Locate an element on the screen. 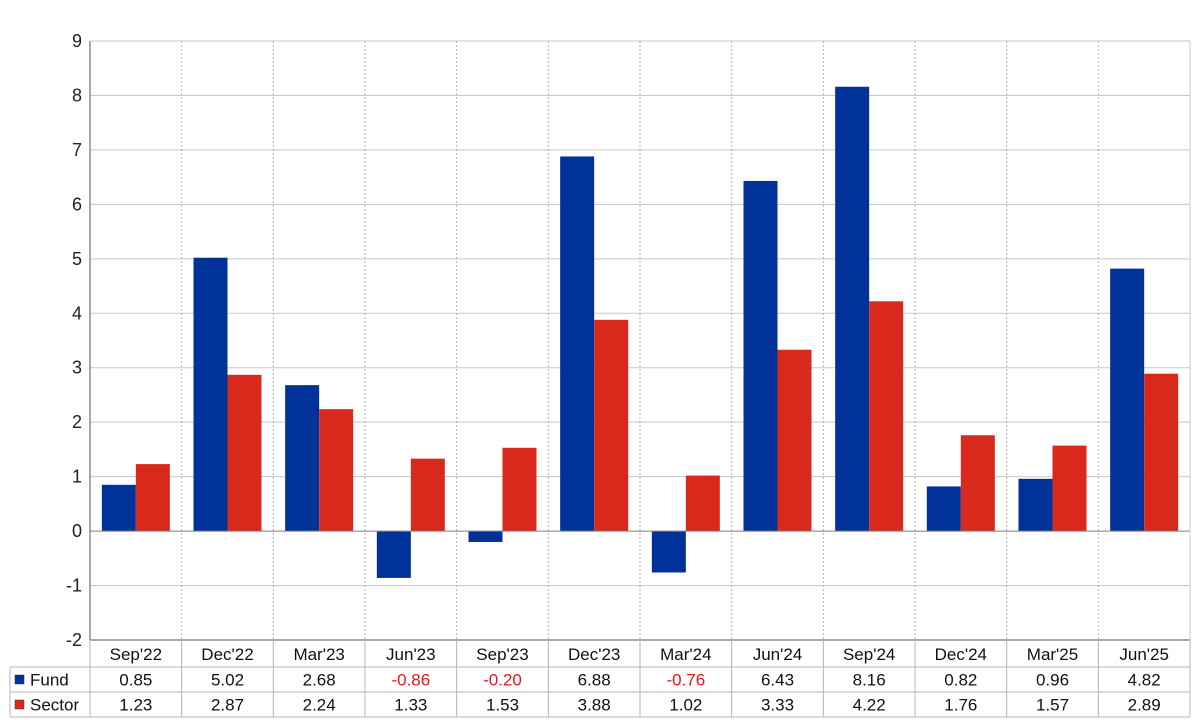 The image size is (1200, 720). data-label-sector: 2.24 is located at coordinates (319, 705).